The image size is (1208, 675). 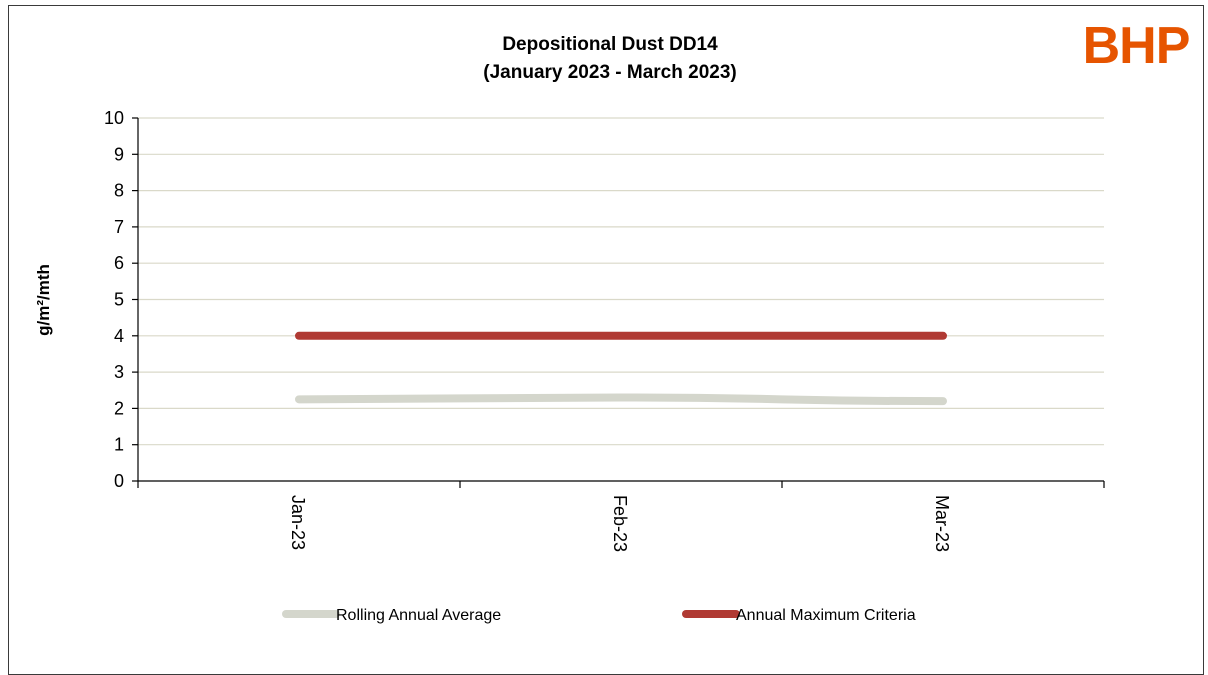 What do you see at coordinates (826, 615) in the screenshot?
I see `legend-label-1: Annual Maximum Criteria` at bounding box center [826, 615].